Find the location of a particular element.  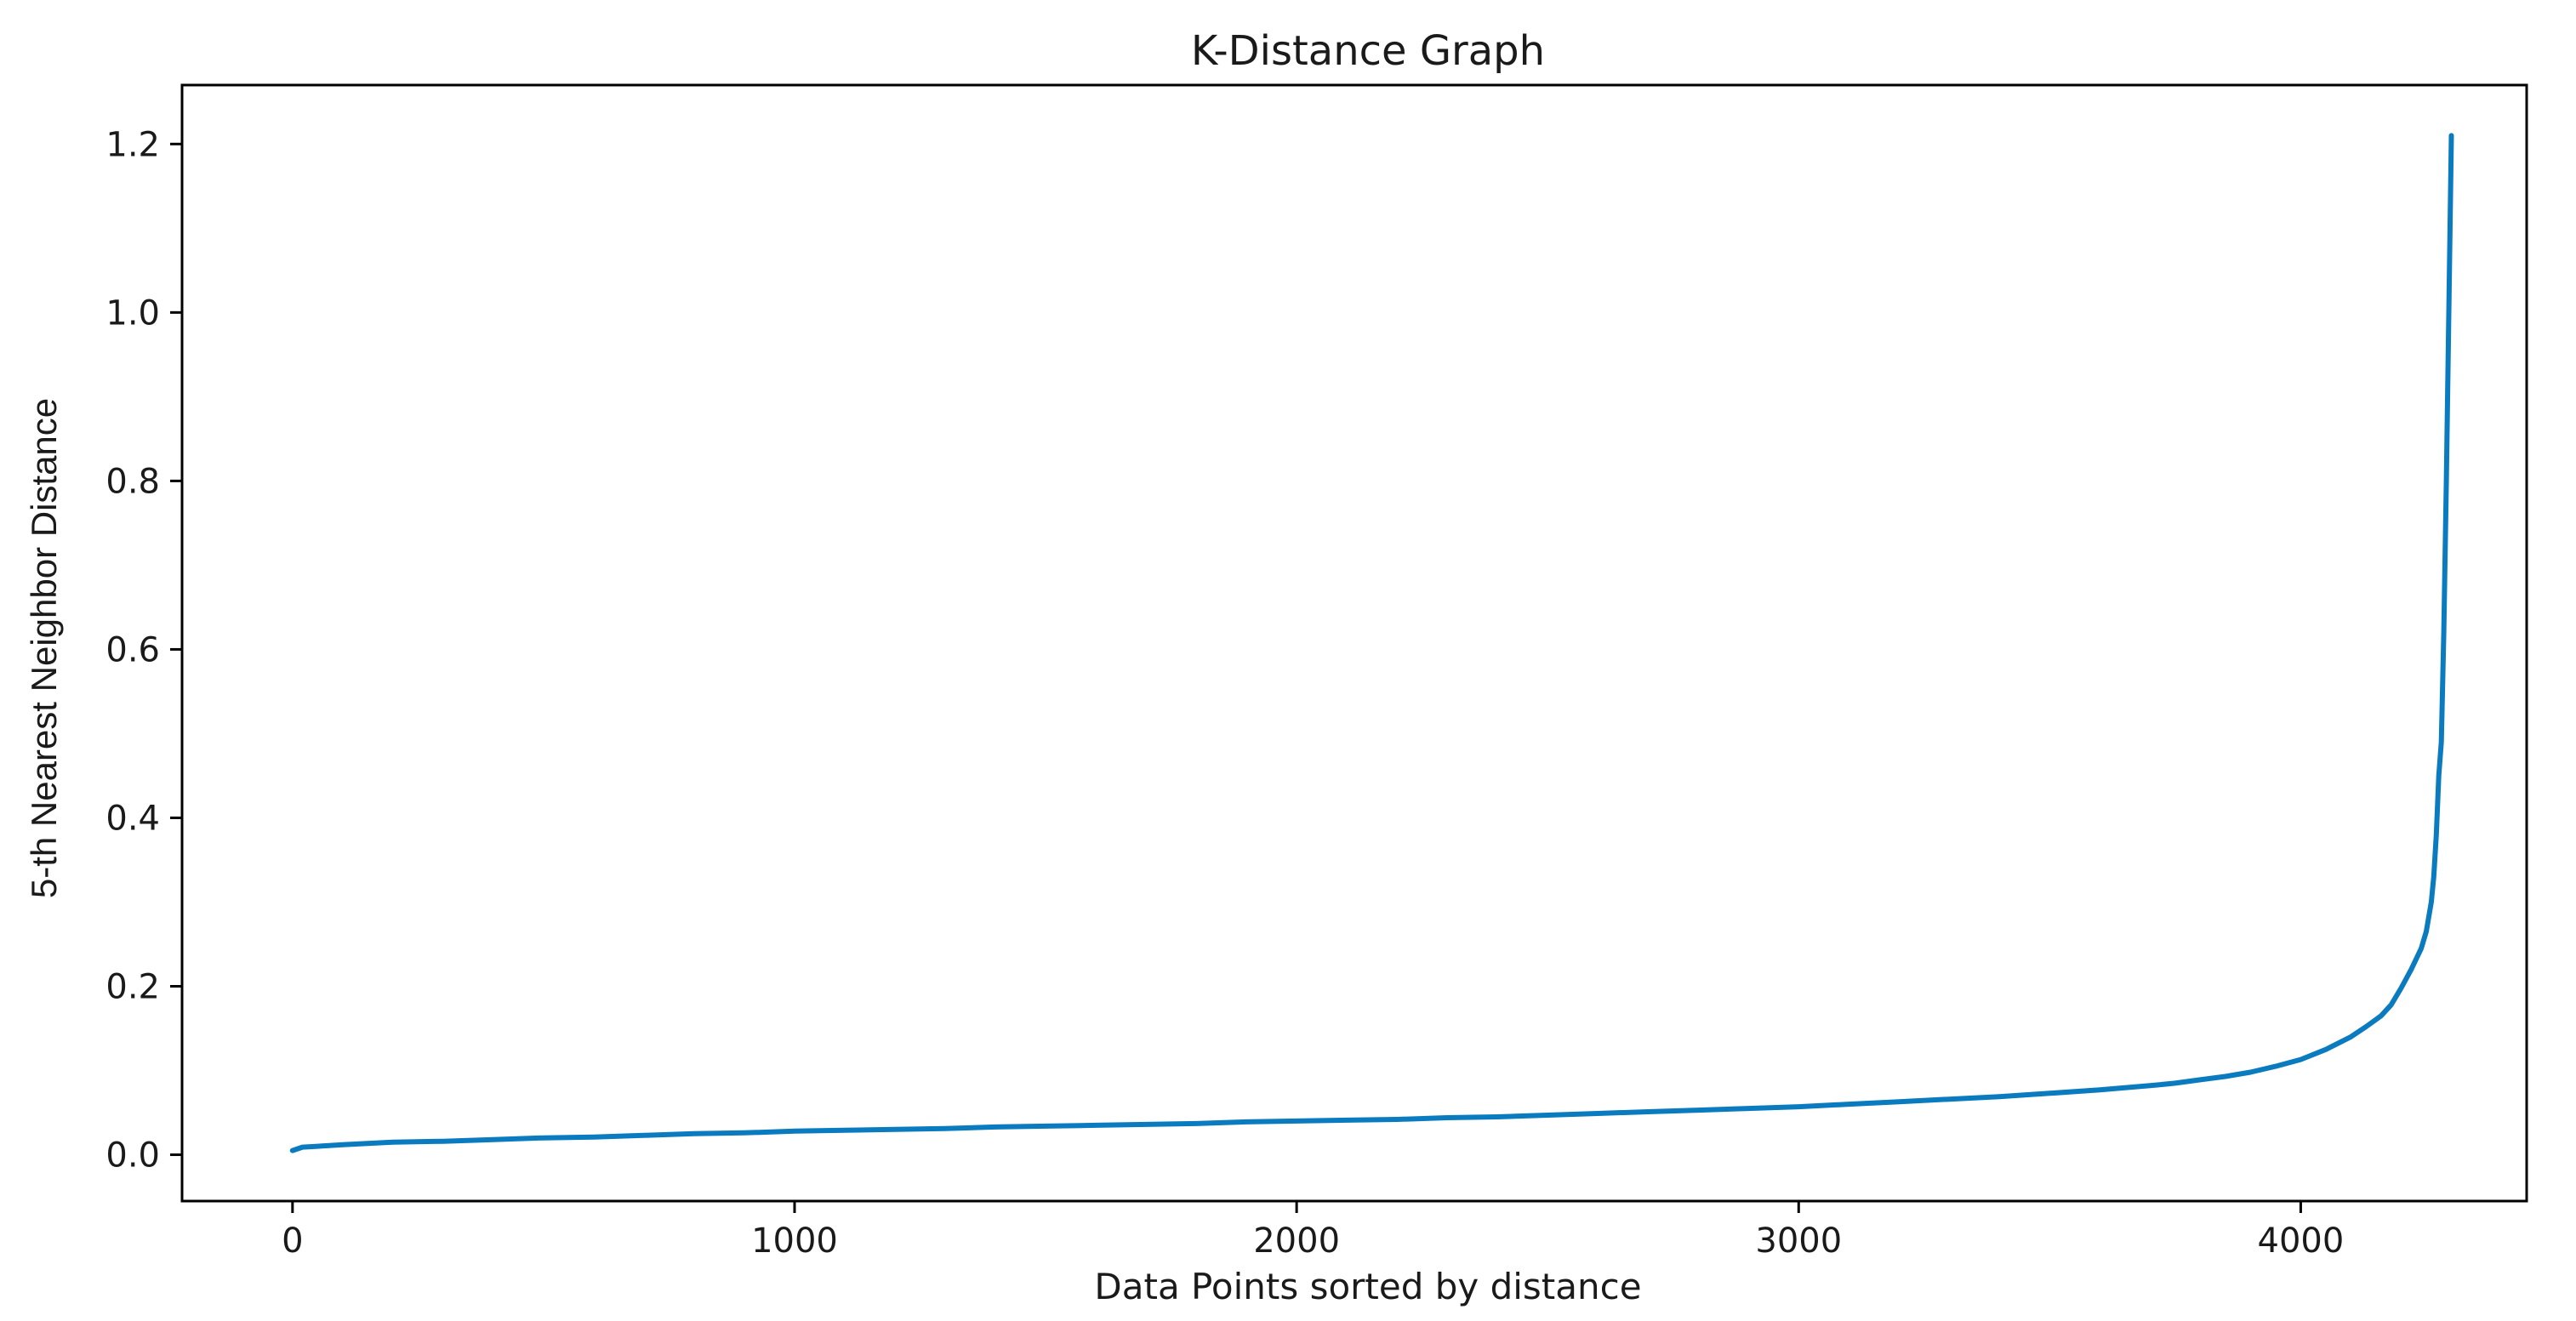

y-axis-ticks: 0.0 0.2 0.4 0.6 0.8 1.0 1.2 is located at coordinates (143, 650).